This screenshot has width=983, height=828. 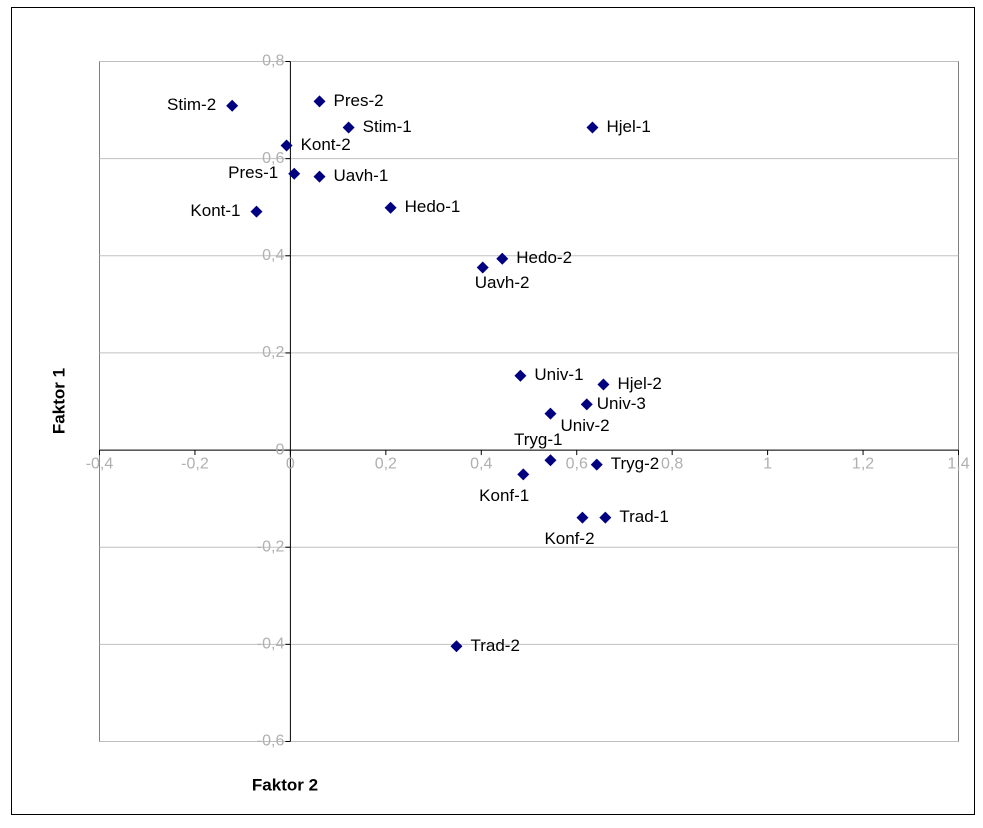 What do you see at coordinates (643, 516) in the screenshot?
I see `point-label: Trad-1` at bounding box center [643, 516].